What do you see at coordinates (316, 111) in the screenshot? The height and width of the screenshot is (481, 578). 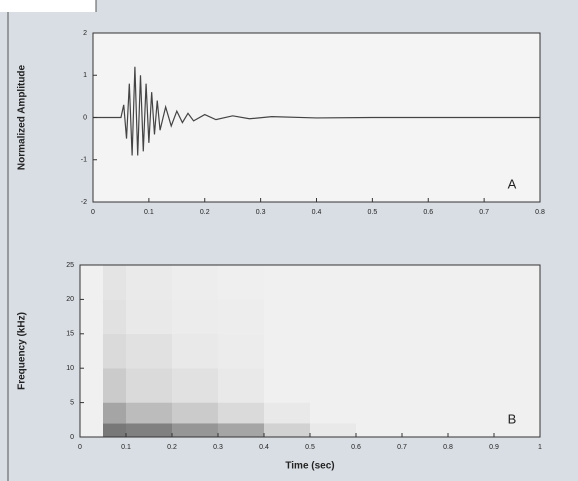 I see `waveform` at bounding box center [316, 111].